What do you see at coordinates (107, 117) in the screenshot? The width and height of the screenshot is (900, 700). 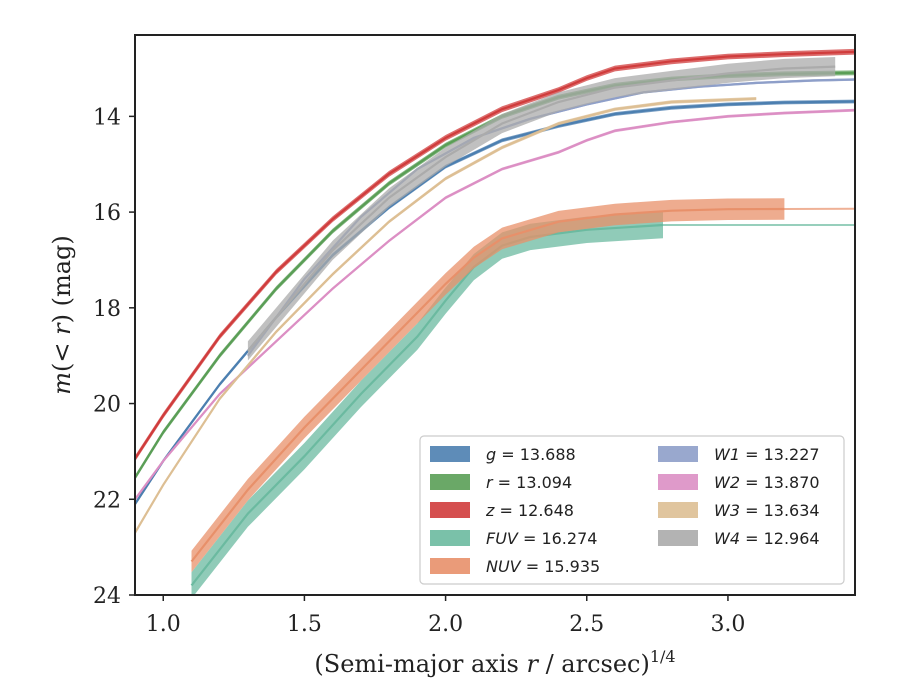 I see `y-tick-label: 14` at bounding box center [107, 117].